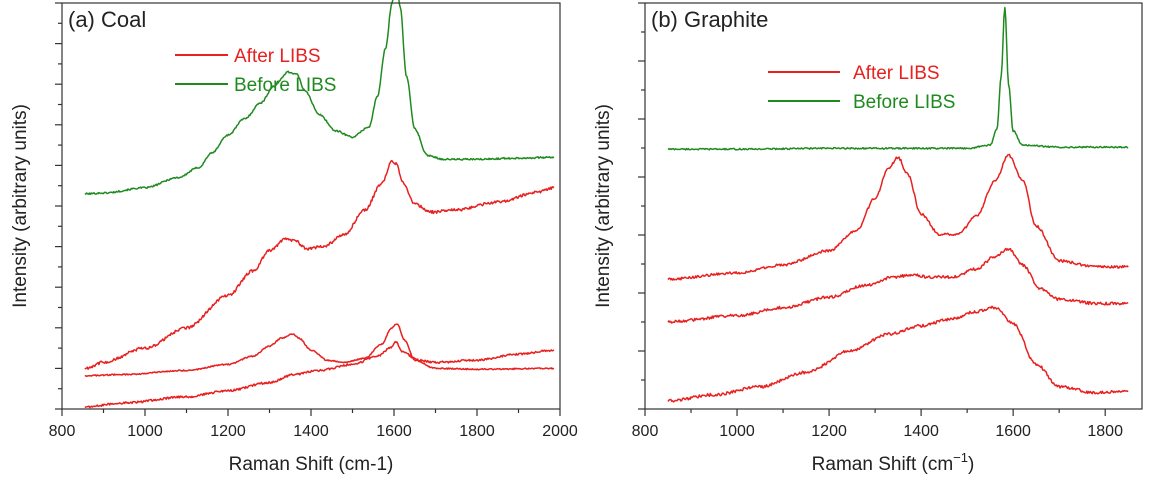  What do you see at coordinates (971, 464) in the screenshot?
I see `graphite-x-axis-title-suffix: )` at bounding box center [971, 464].